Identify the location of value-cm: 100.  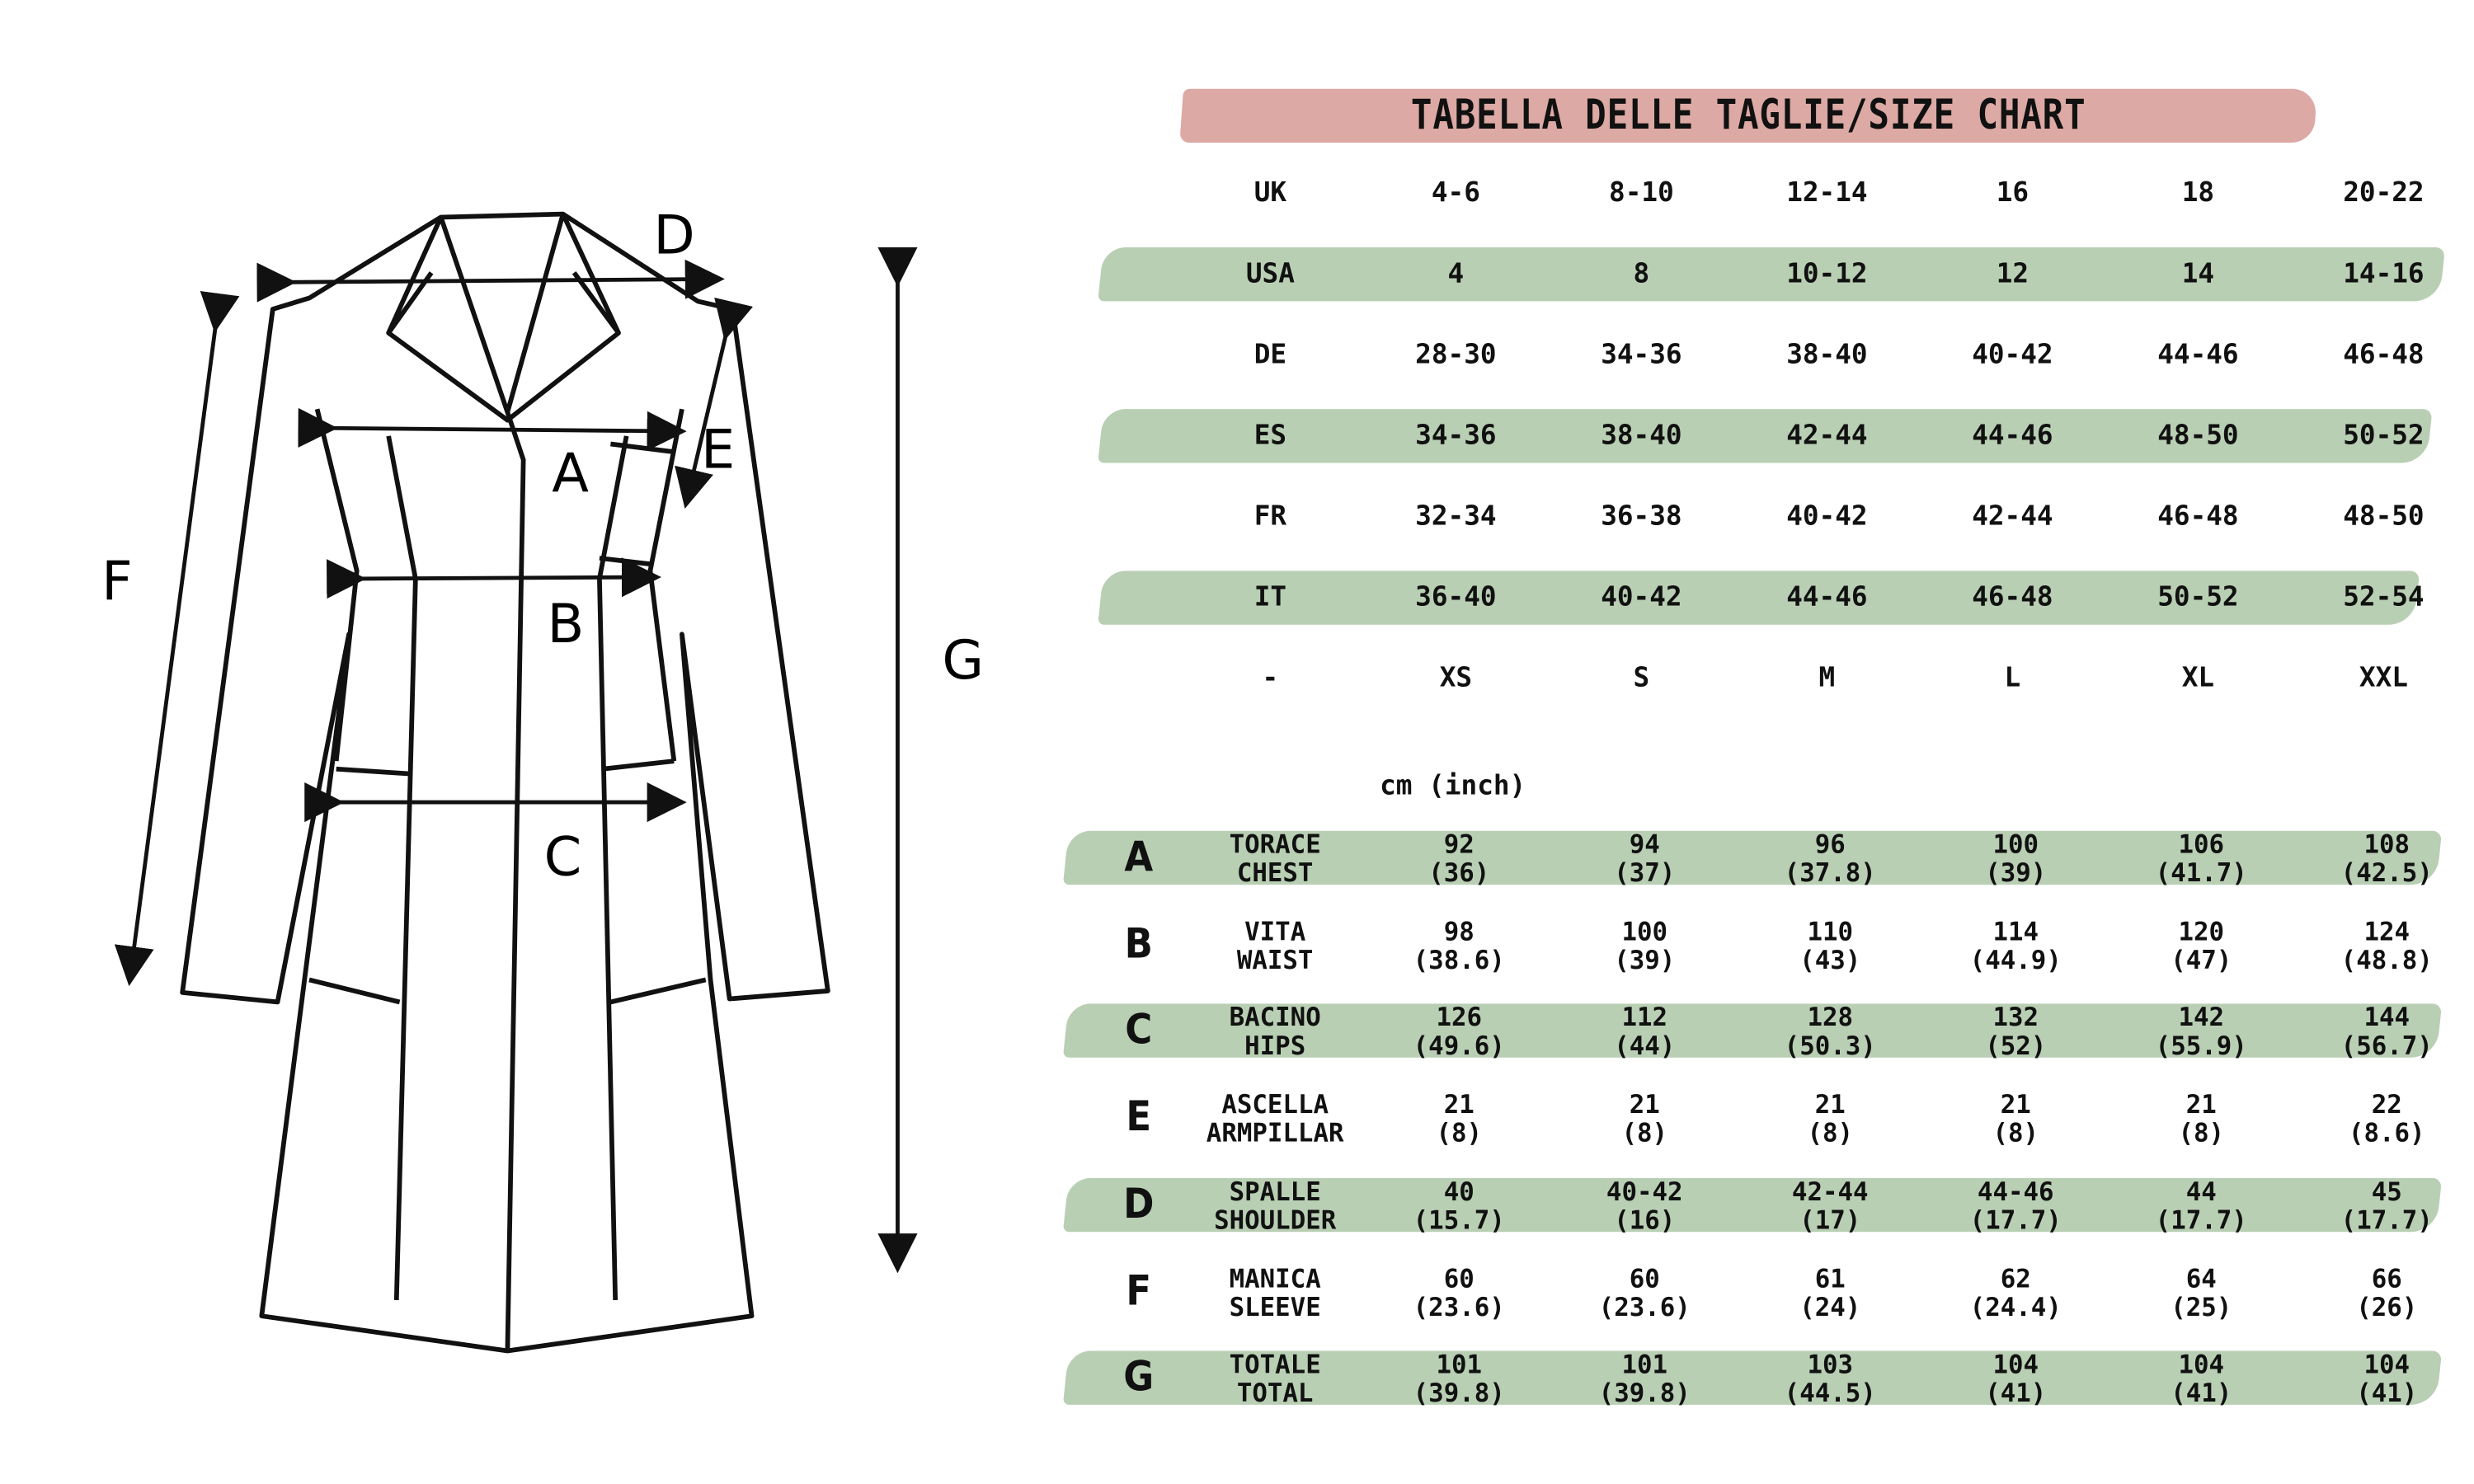
(2015, 845).